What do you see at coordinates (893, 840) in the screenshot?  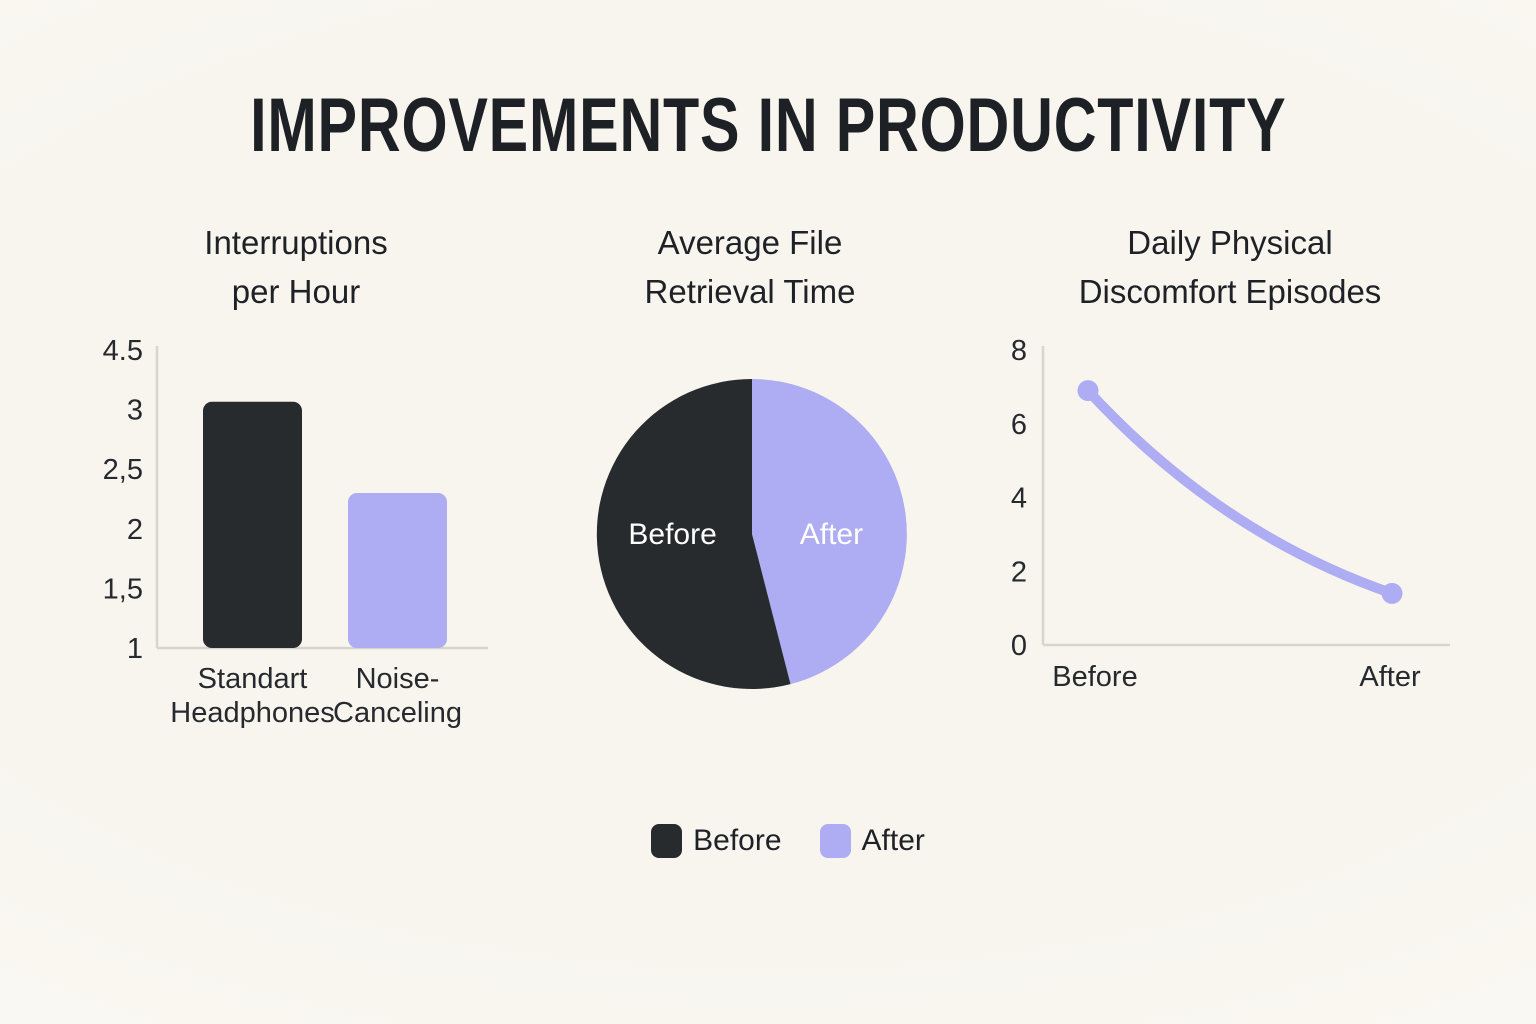 I see `legend-label-after: After` at bounding box center [893, 840].